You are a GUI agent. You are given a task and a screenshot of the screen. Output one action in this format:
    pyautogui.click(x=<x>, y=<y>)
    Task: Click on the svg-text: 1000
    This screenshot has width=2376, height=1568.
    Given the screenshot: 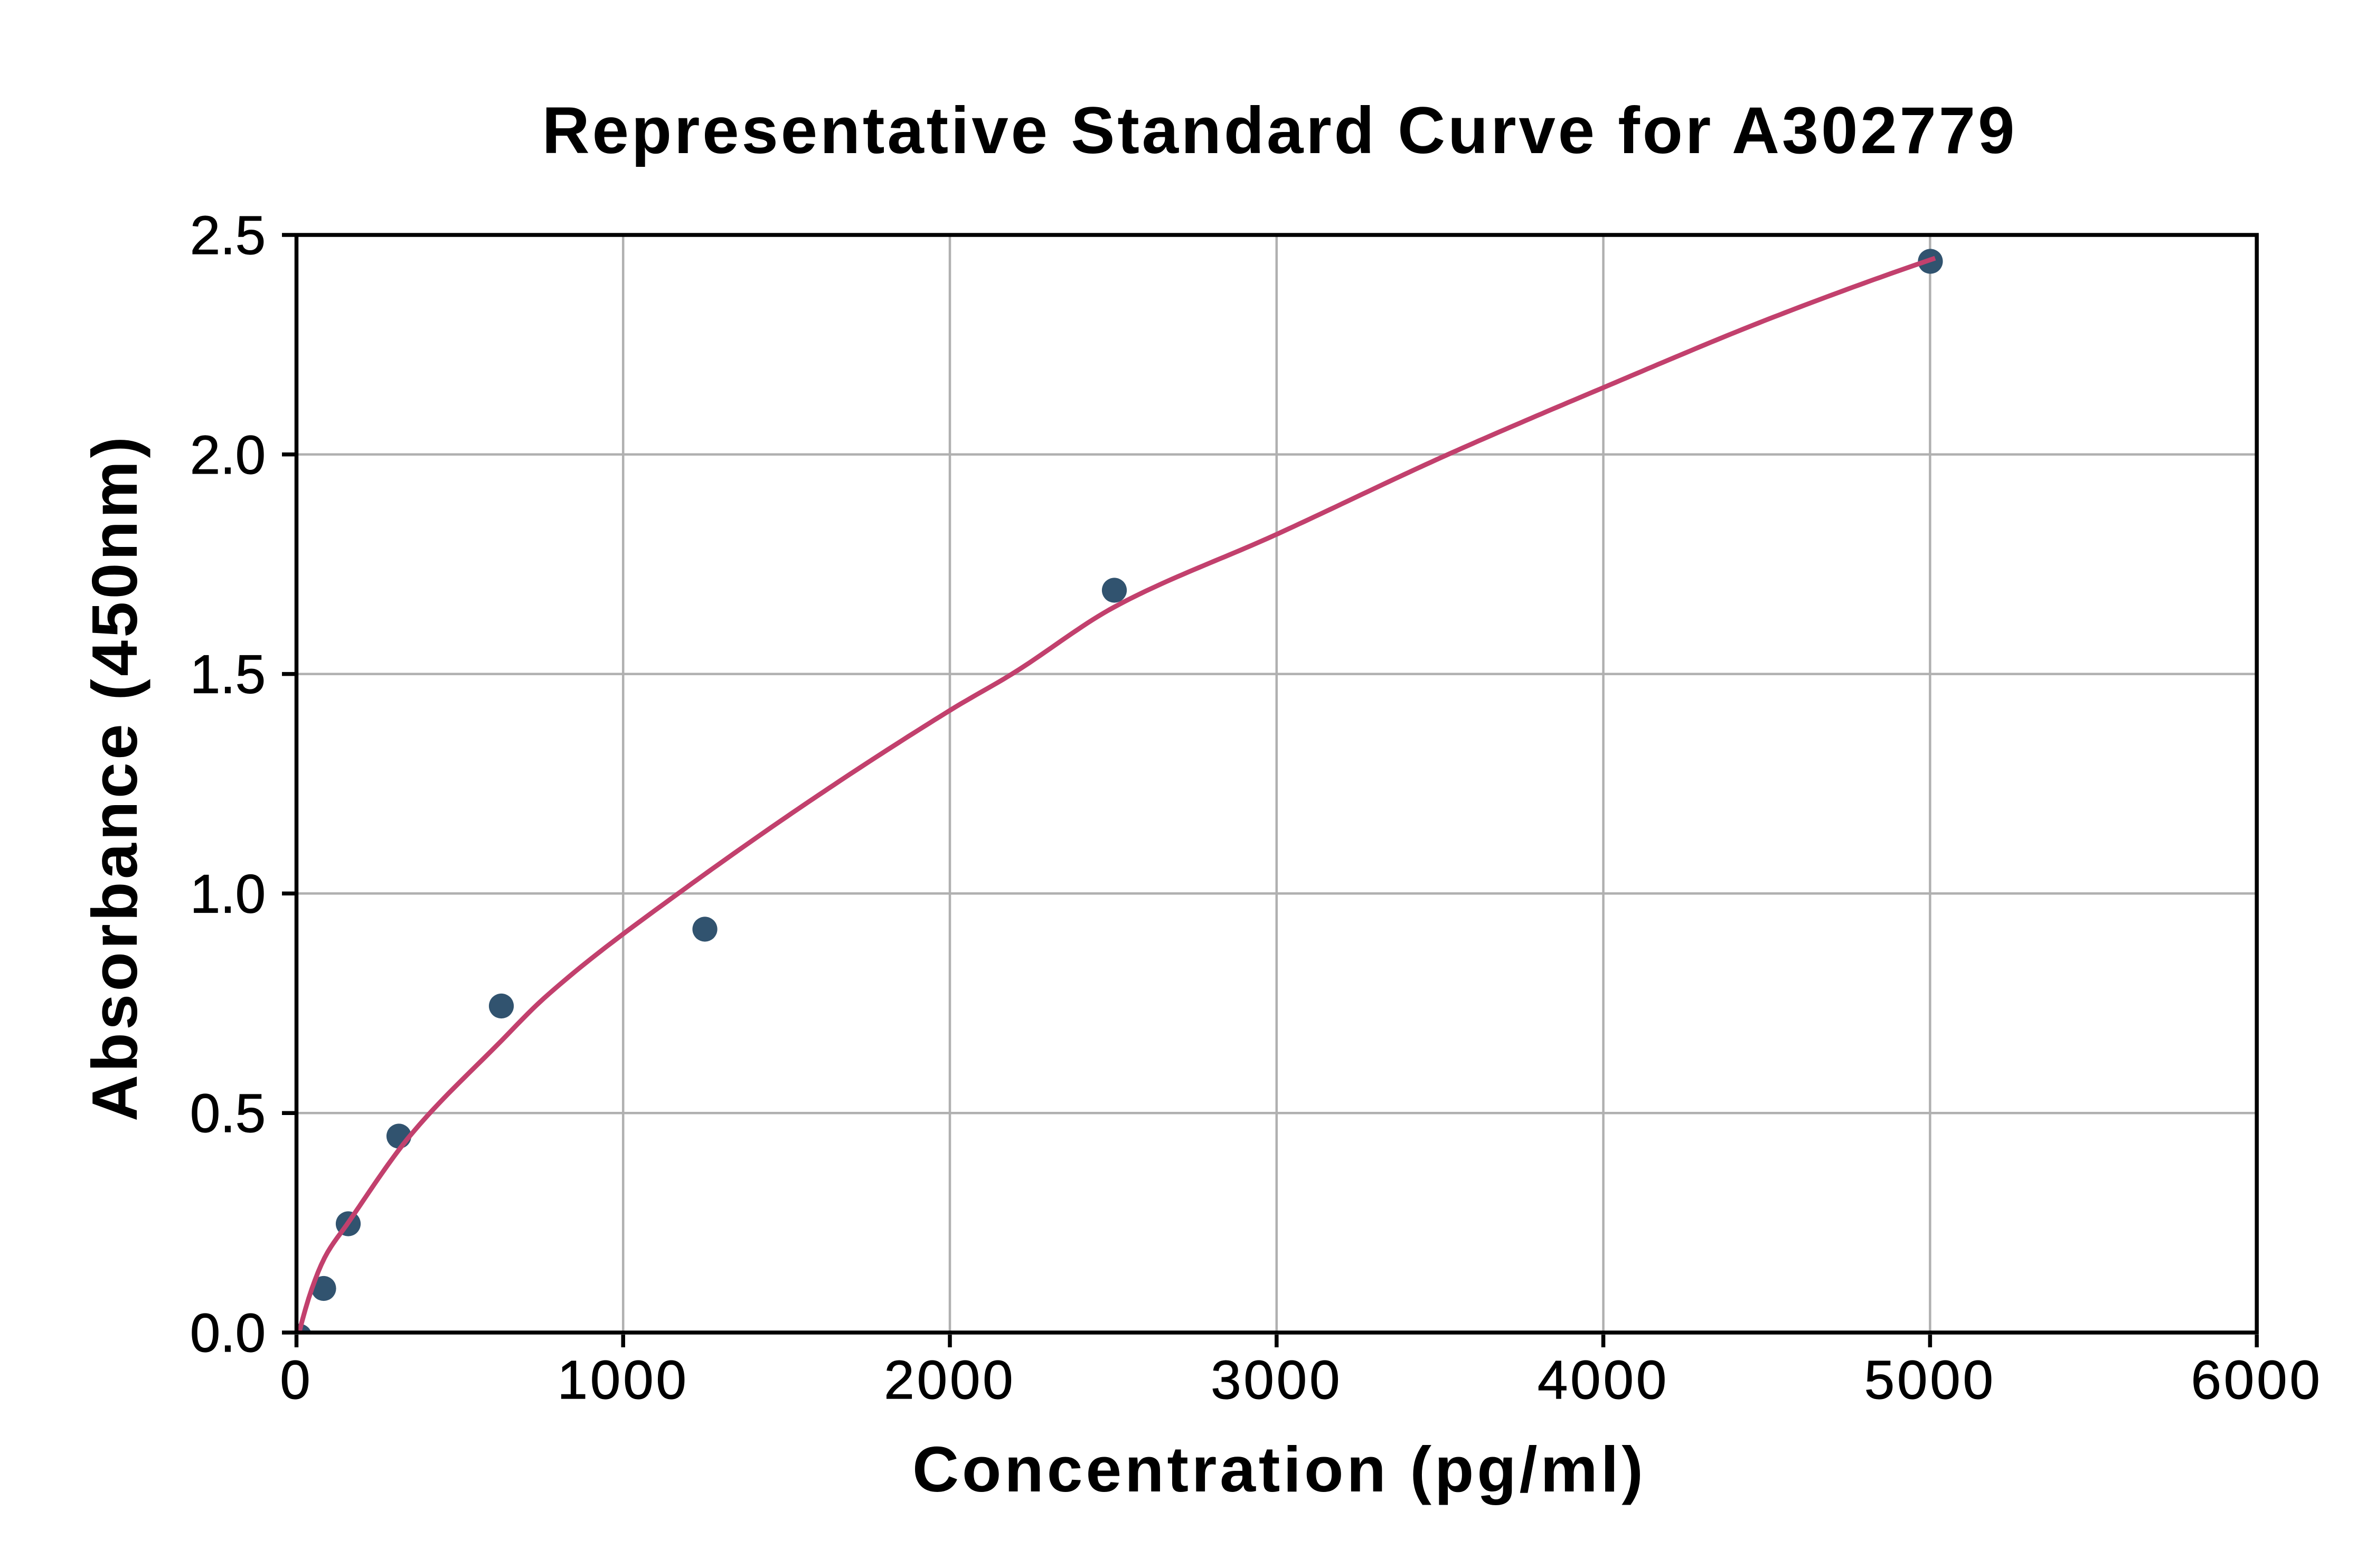 What is the action you would take?
    pyautogui.click(x=624, y=1380)
    